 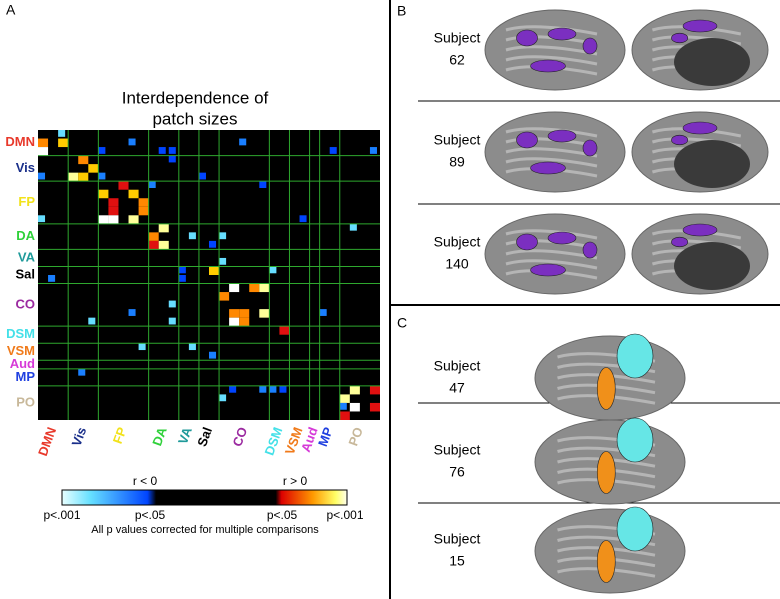 What do you see at coordinates (457, 60) in the screenshot?
I see `subject-id: 62` at bounding box center [457, 60].